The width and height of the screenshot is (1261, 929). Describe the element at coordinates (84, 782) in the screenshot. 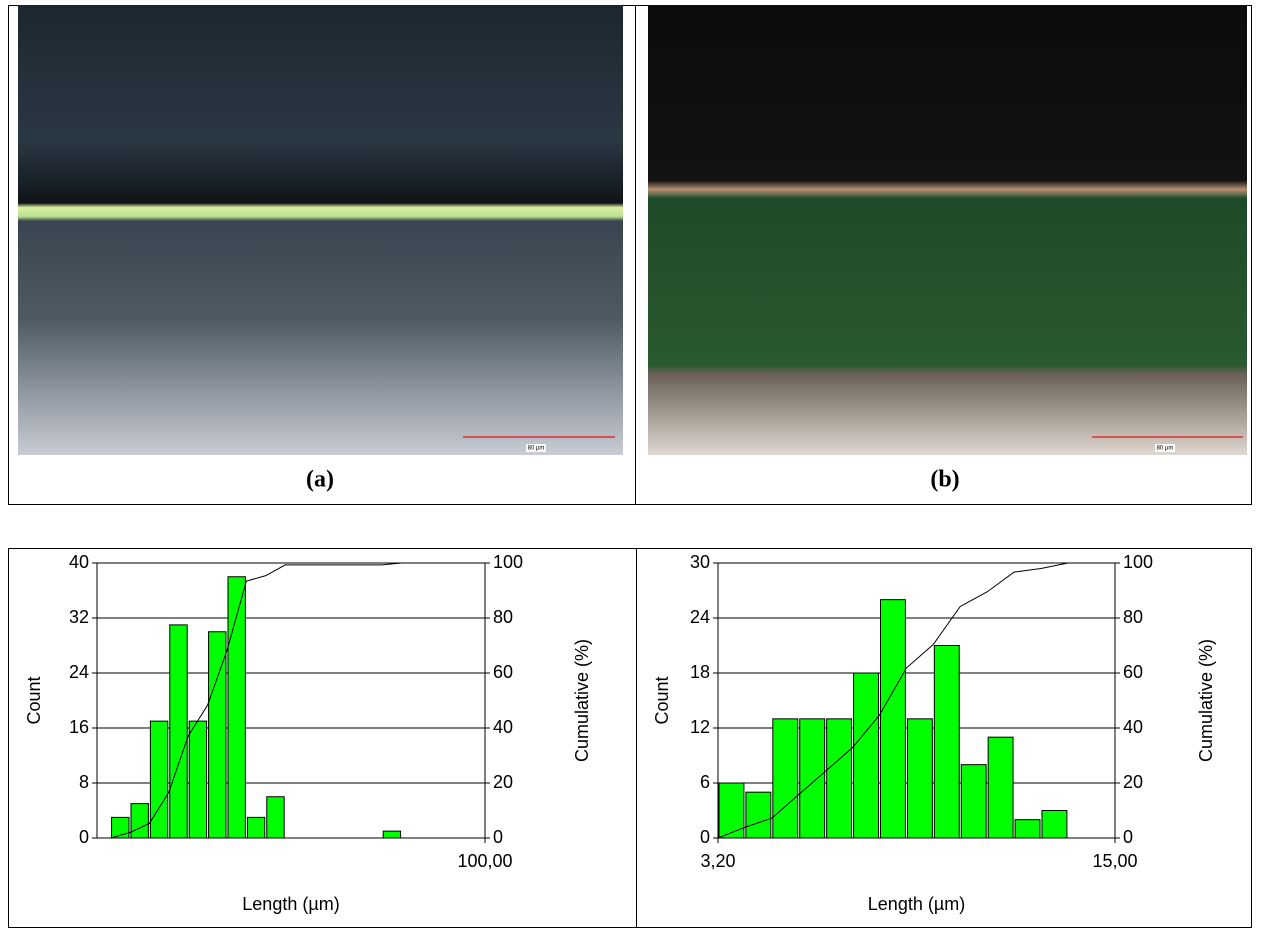

I see `y-tick-label: 8` at that location.